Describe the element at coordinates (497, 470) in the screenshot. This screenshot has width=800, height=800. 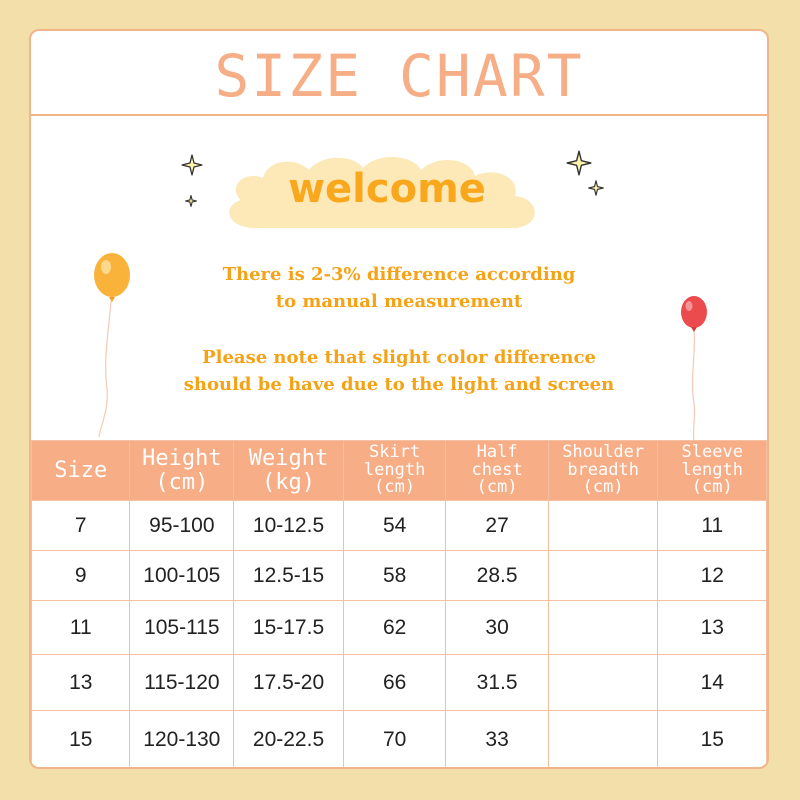
I see `col-header-half-chest: Half chest (cm)` at that location.